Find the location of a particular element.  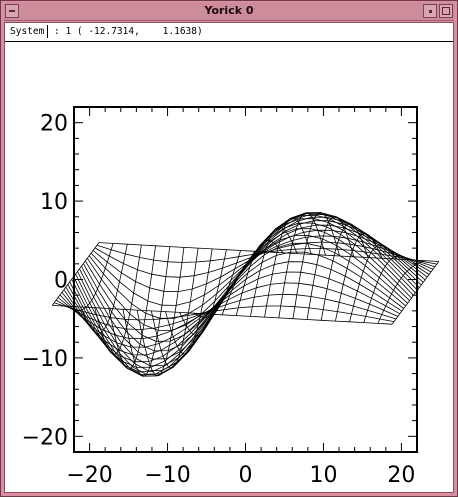

x-axis-tick-labels: −20 −10 0 10 20 is located at coordinates (240, 475).